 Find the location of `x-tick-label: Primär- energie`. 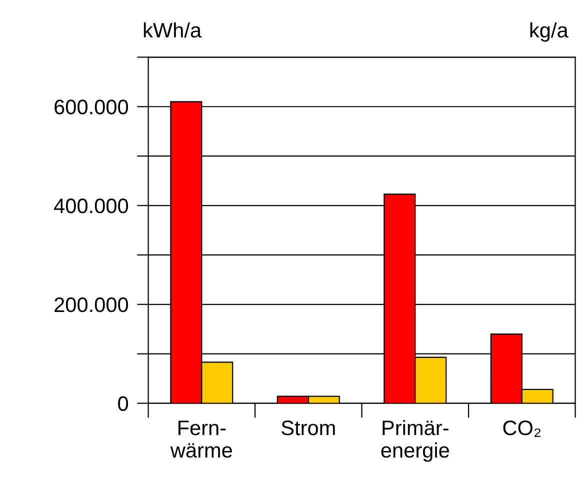

x-tick-label: Primär- energie is located at coordinates (415, 441).